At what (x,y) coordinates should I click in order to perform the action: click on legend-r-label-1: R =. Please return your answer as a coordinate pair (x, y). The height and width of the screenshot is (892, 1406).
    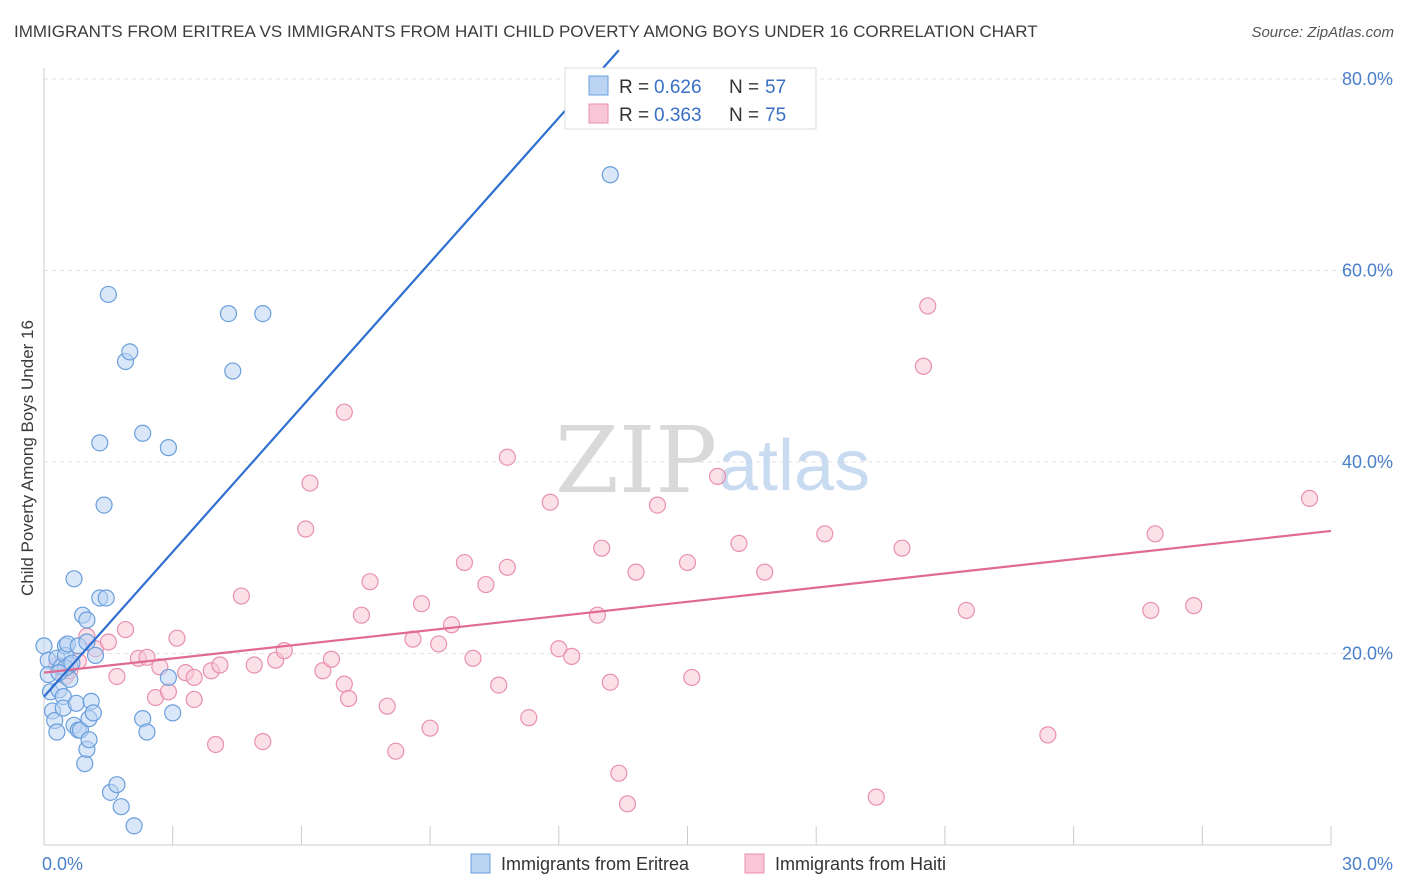
    Looking at the image, I should click on (634, 87).